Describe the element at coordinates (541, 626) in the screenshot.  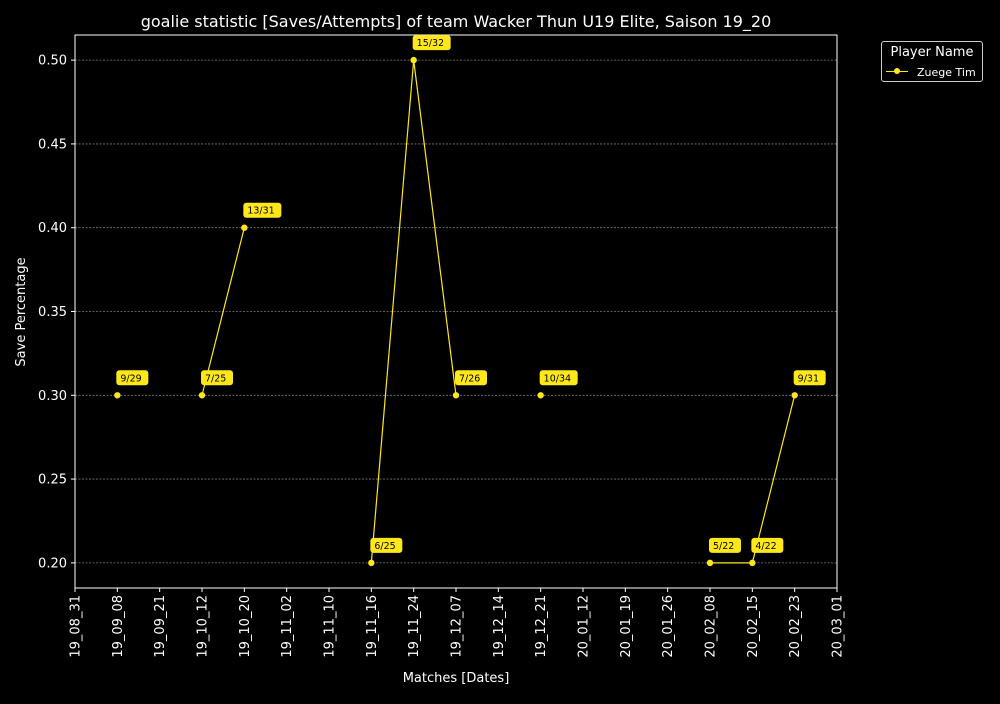
I see `x-tick-label: 19_12_21` at that location.